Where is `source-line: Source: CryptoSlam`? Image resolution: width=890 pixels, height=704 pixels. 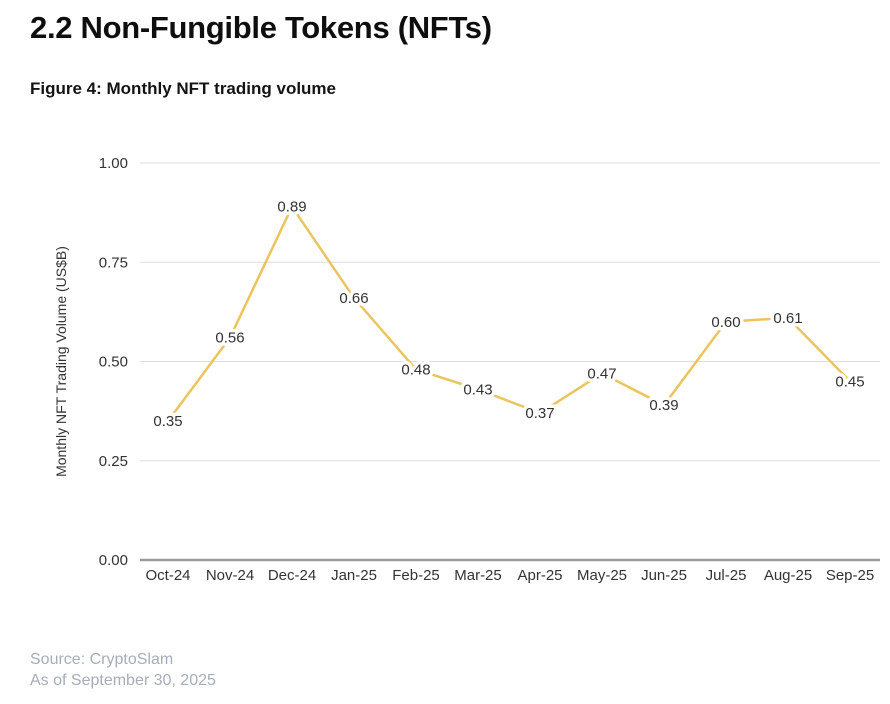 source-line: Source: CryptoSlam is located at coordinates (102, 659).